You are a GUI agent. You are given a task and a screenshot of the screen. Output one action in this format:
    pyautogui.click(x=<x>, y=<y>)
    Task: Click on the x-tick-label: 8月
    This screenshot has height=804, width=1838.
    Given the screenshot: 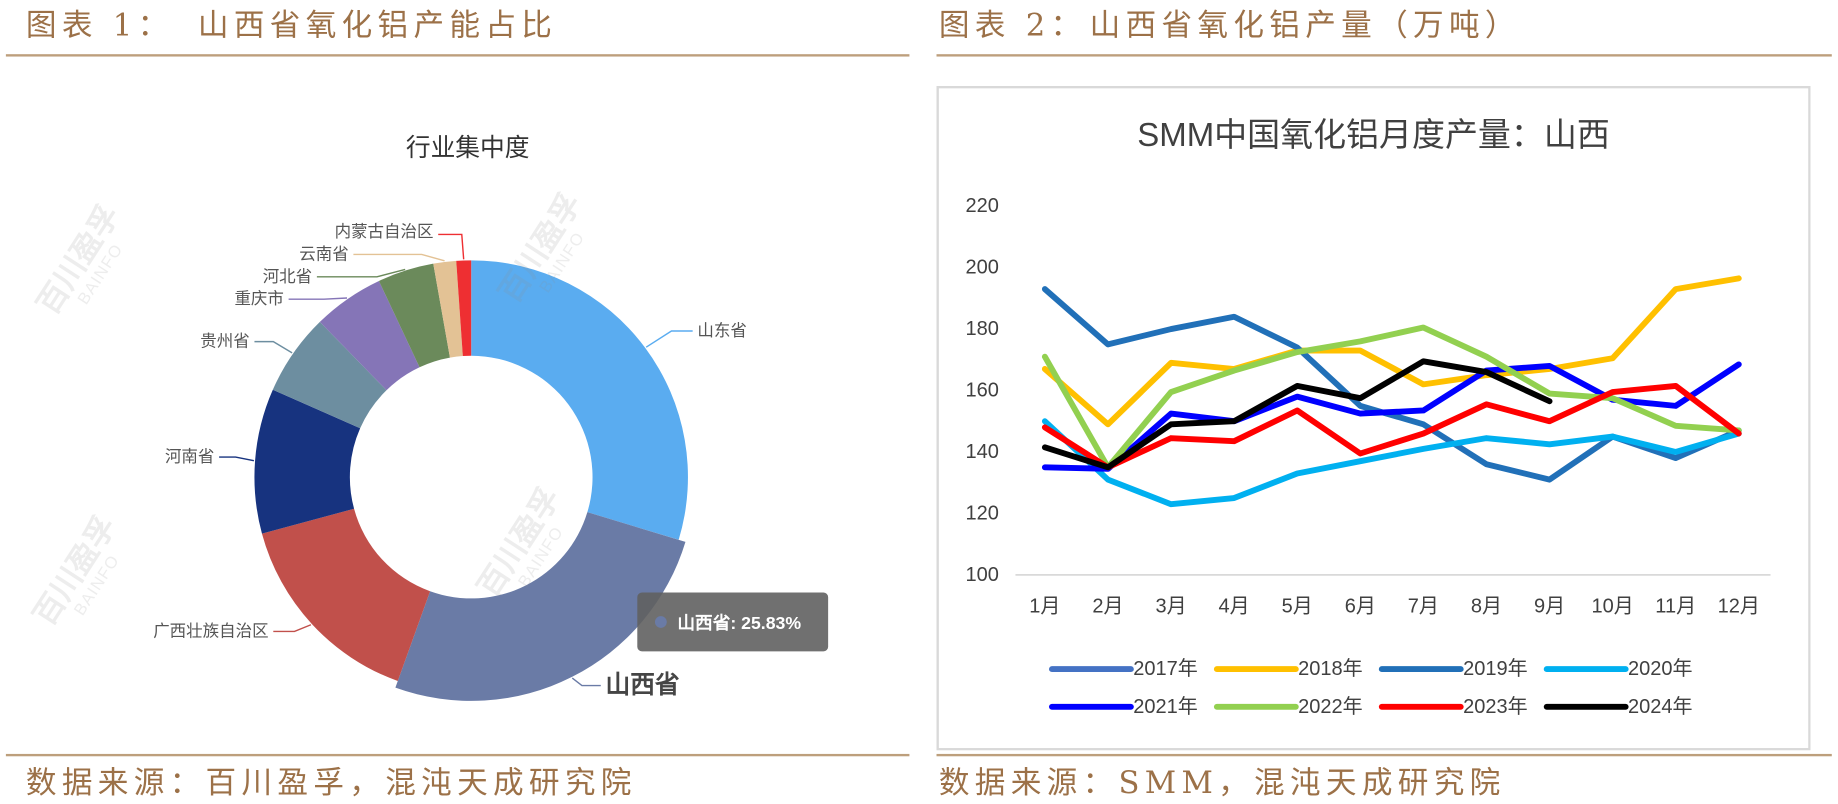 What is the action you would take?
    pyautogui.click(x=1486, y=607)
    